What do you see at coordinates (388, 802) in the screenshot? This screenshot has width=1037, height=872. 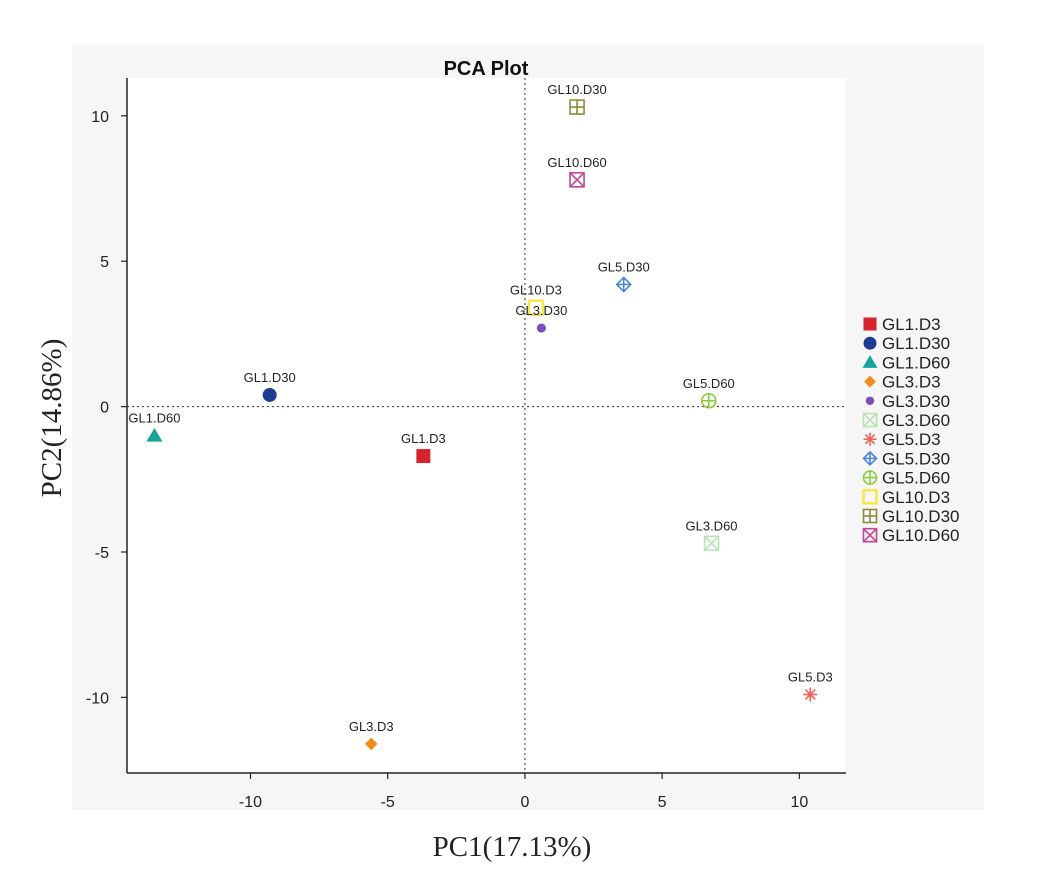 I see `x-tick-label: -5` at bounding box center [388, 802].